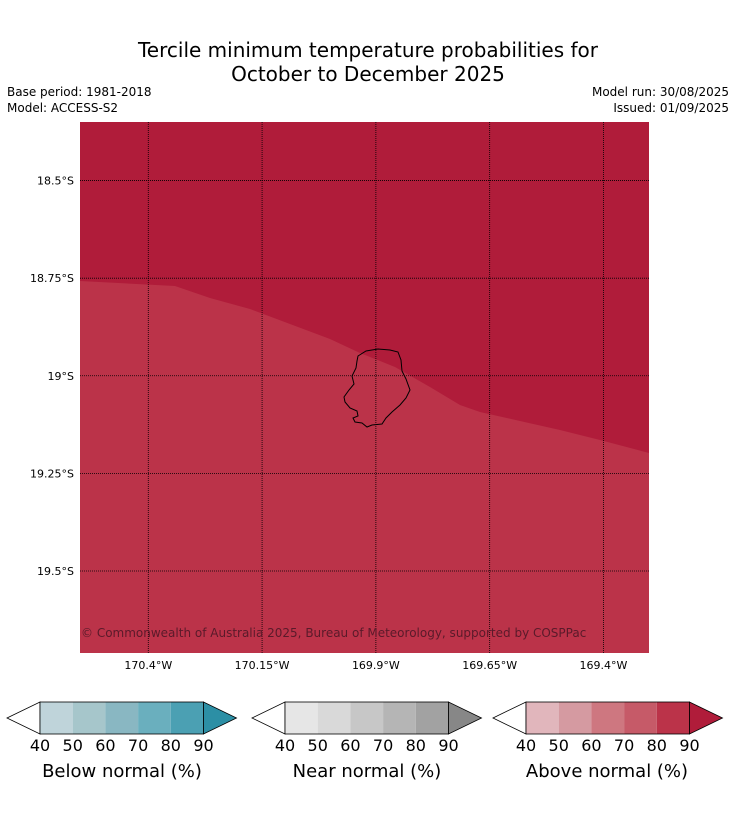 The height and width of the screenshot is (816, 736). I want to click on island-coastline, so click(377, 388).